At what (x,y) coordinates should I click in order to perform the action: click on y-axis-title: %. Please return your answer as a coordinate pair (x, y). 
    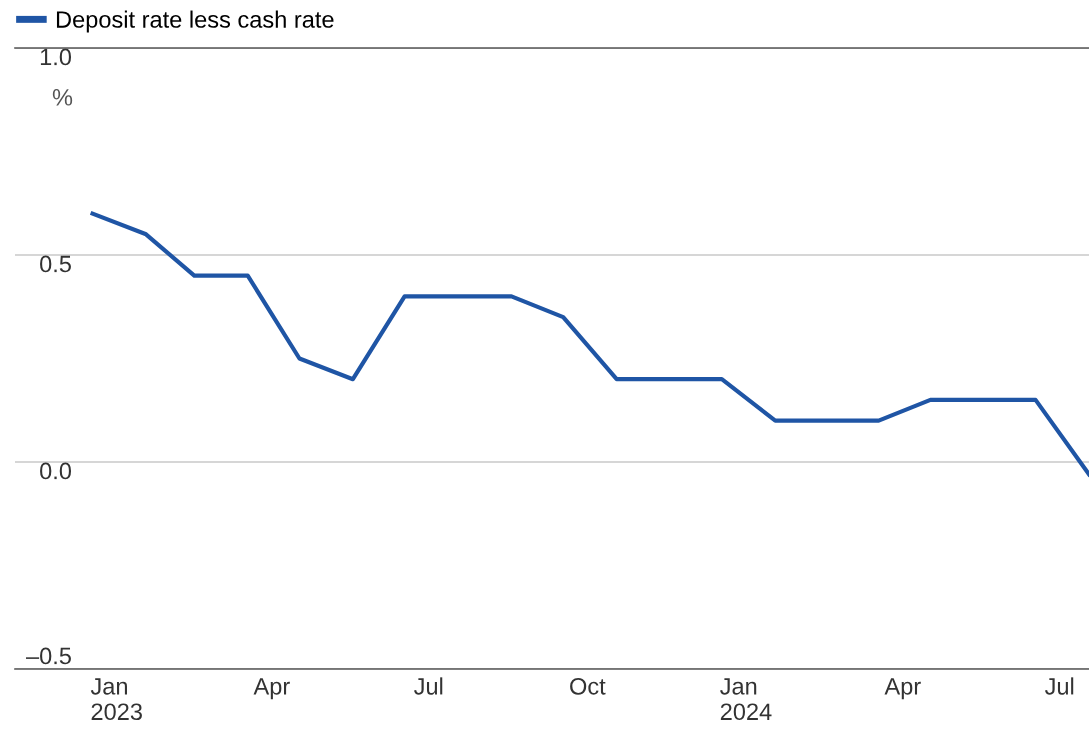
    Looking at the image, I should click on (62, 97).